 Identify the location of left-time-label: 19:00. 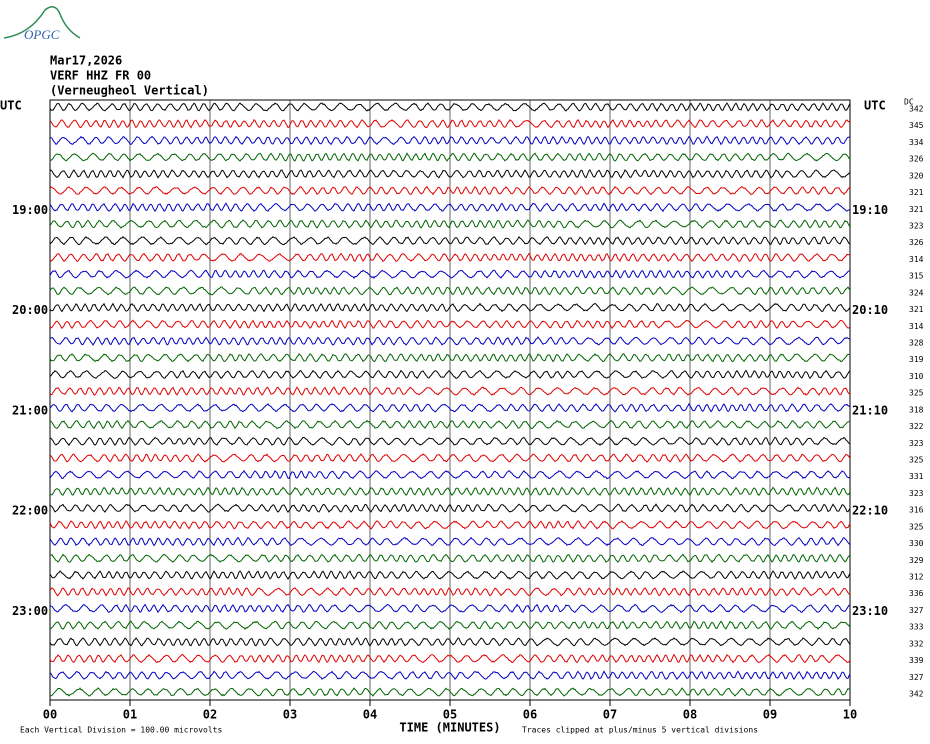
(30, 210).